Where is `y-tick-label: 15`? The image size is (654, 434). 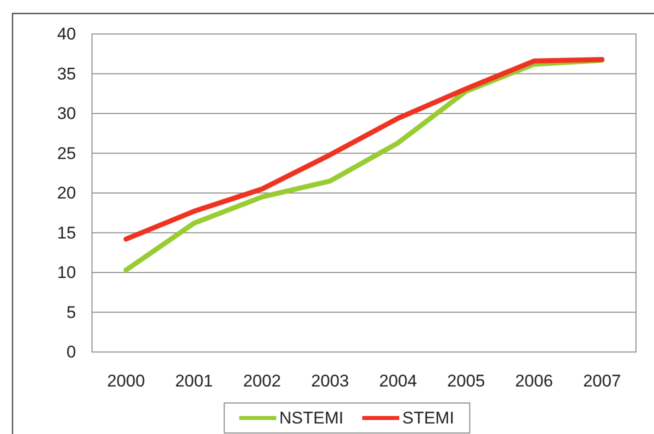
y-tick-label: 15 is located at coordinates (66, 232).